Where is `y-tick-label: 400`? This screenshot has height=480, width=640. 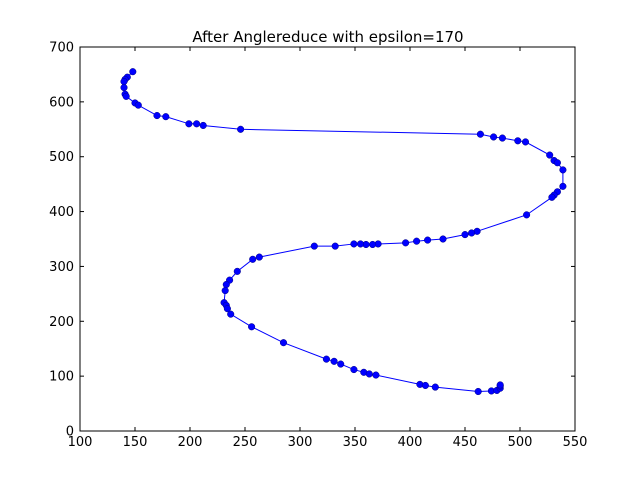 y-tick-label: 400 is located at coordinates (61, 212).